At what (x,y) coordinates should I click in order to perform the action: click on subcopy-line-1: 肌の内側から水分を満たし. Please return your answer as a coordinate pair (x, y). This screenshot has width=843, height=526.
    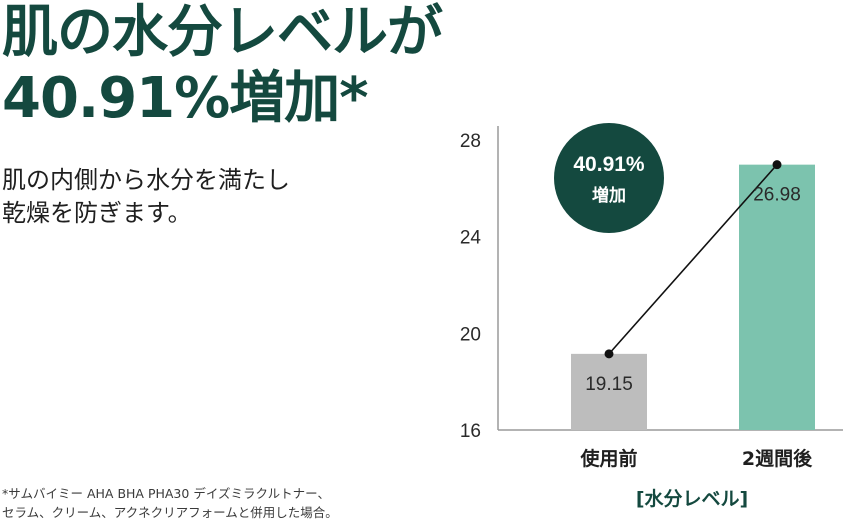
    Looking at the image, I should click on (146, 180).